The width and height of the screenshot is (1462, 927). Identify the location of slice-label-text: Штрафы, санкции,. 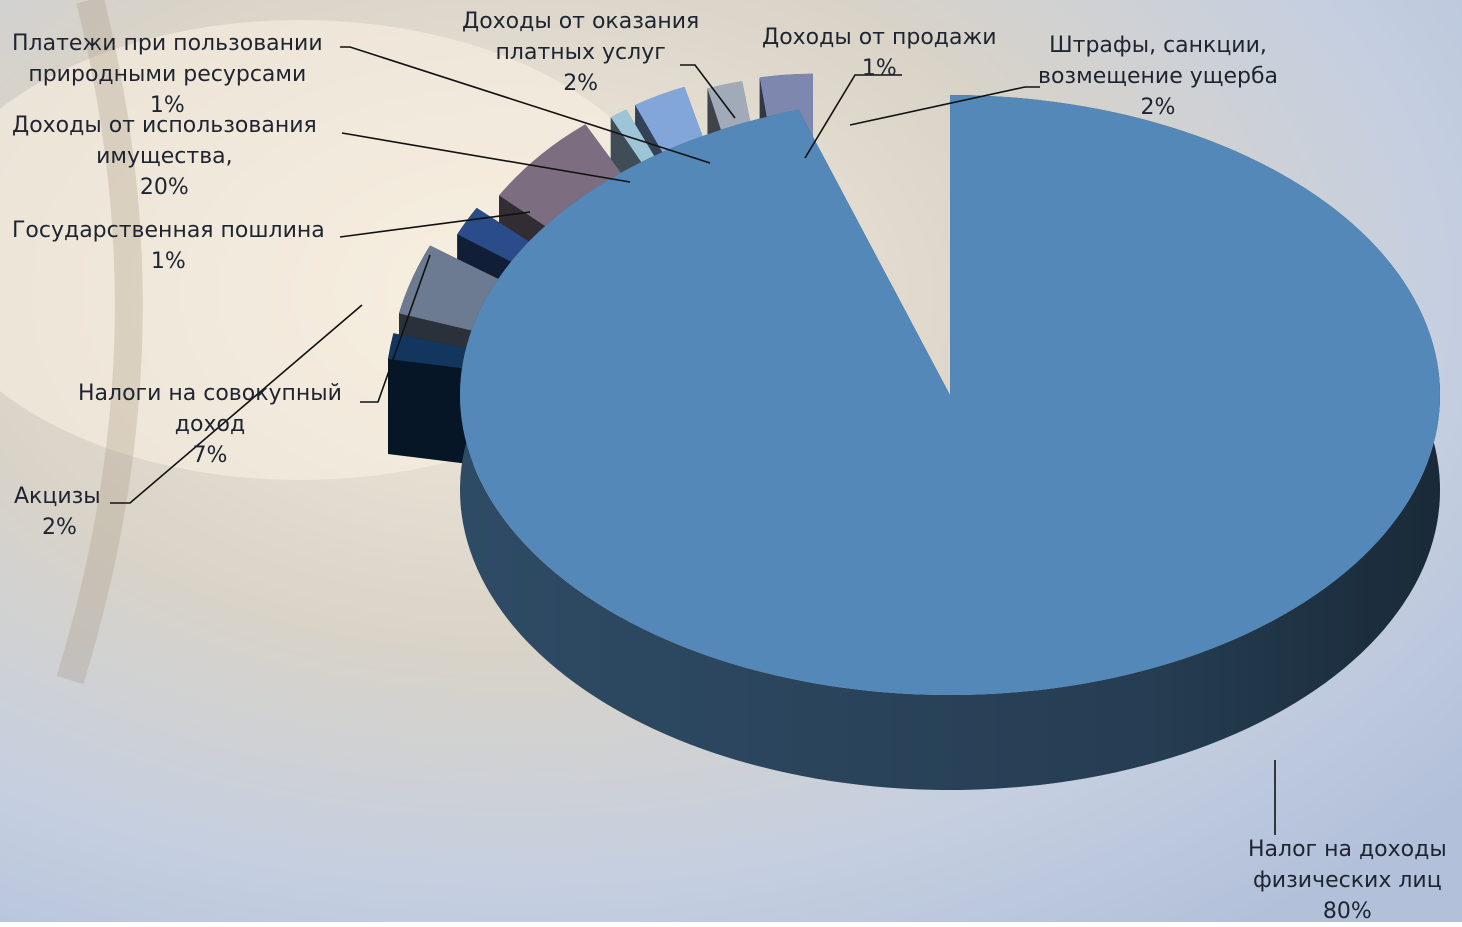
(1158, 45).